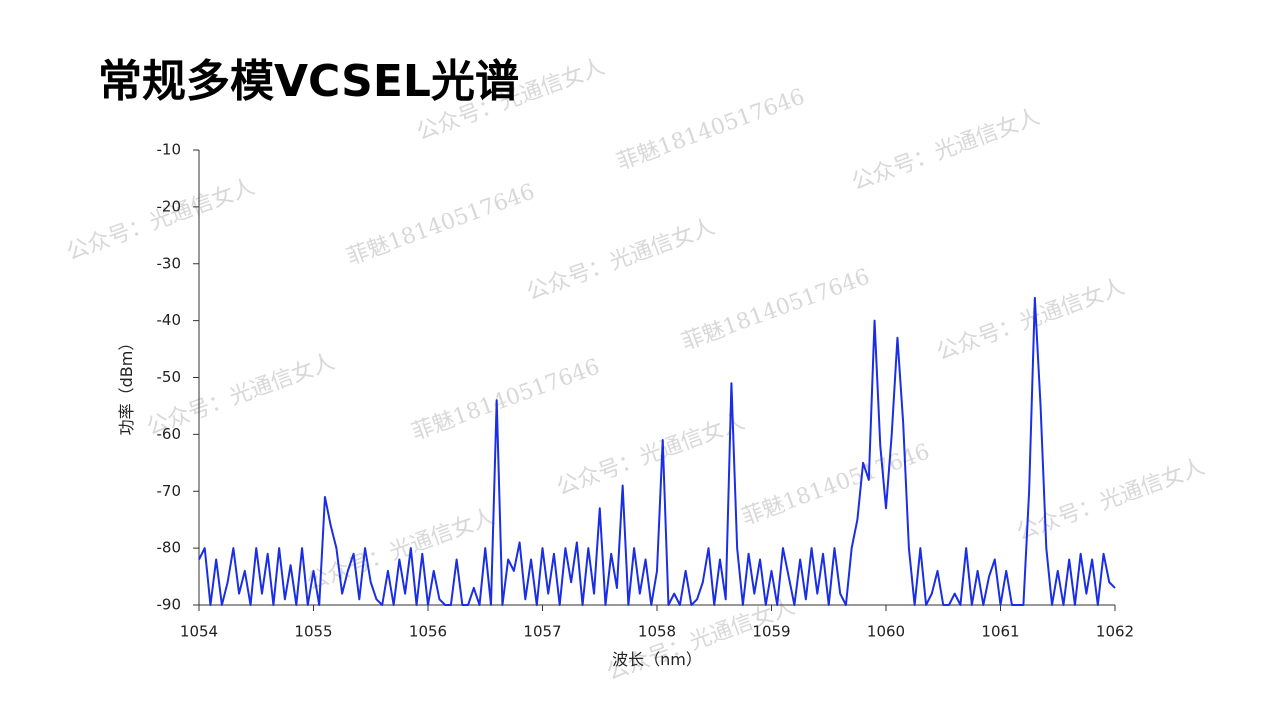 The width and height of the screenshot is (1269, 714). What do you see at coordinates (428, 632) in the screenshot?
I see `x-tick-label: 1056` at bounding box center [428, 632].